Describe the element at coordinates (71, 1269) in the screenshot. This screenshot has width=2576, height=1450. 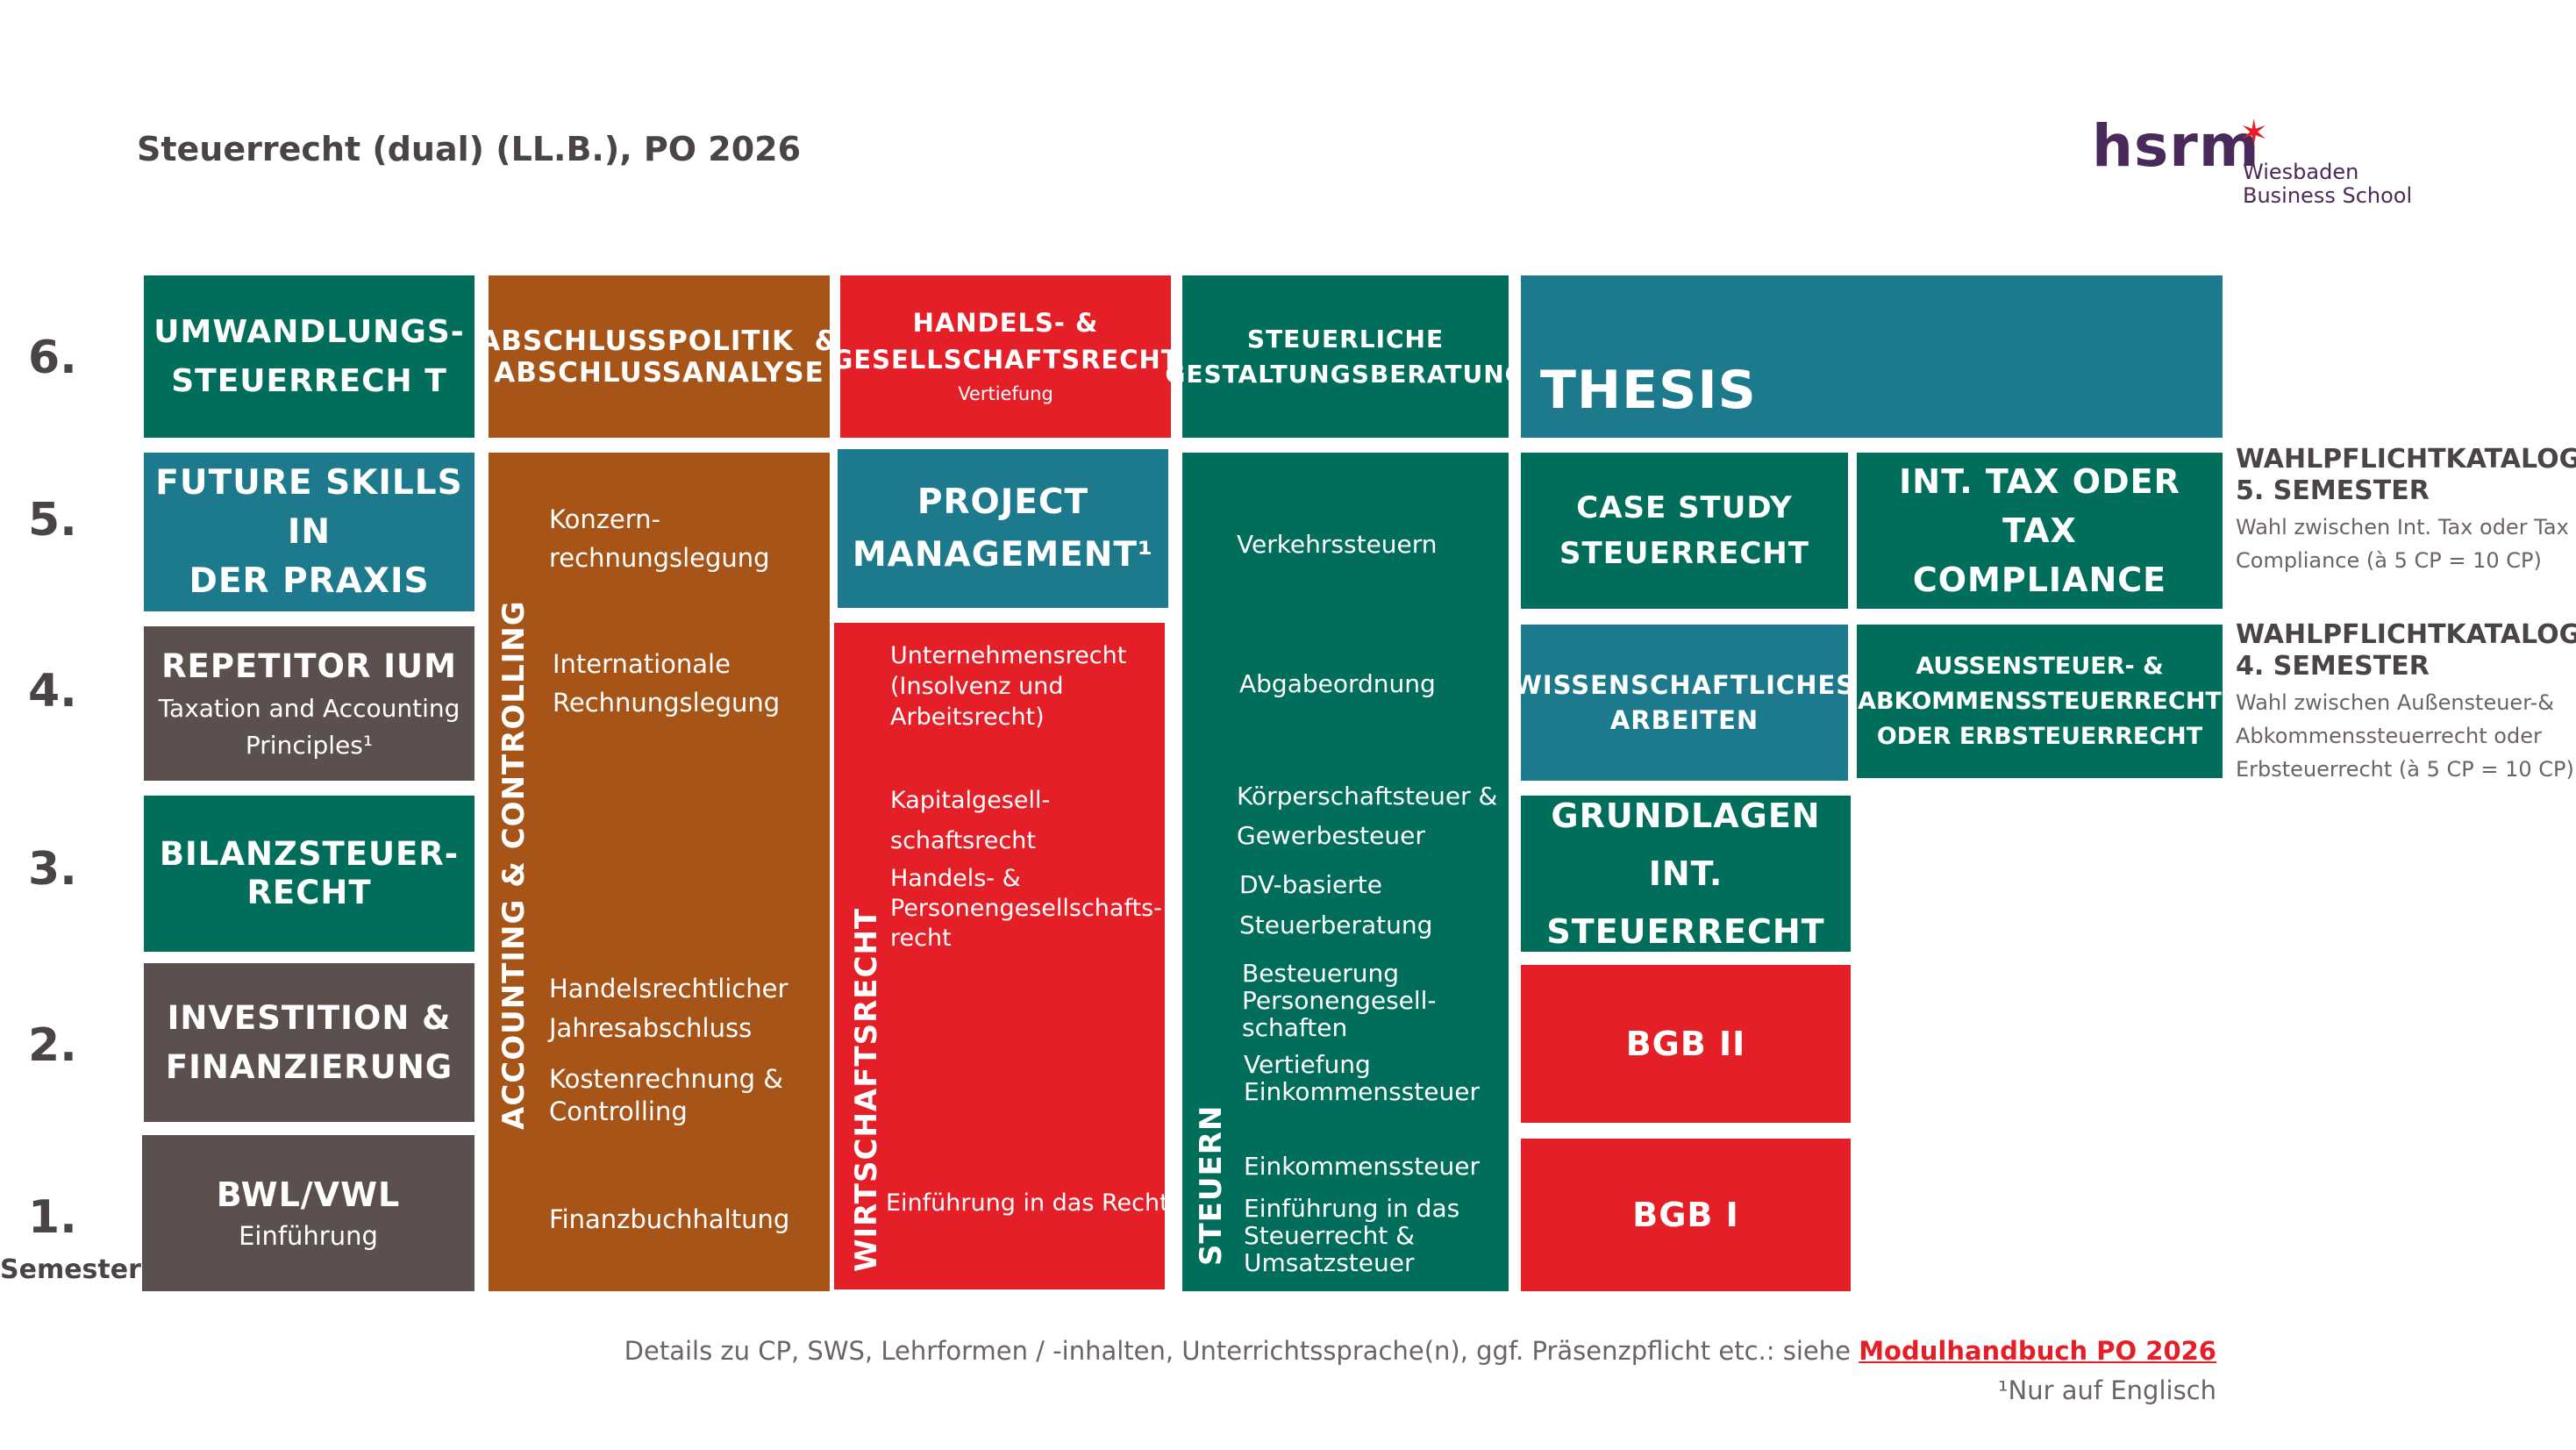
I see `semester-label: Semester` at that location.